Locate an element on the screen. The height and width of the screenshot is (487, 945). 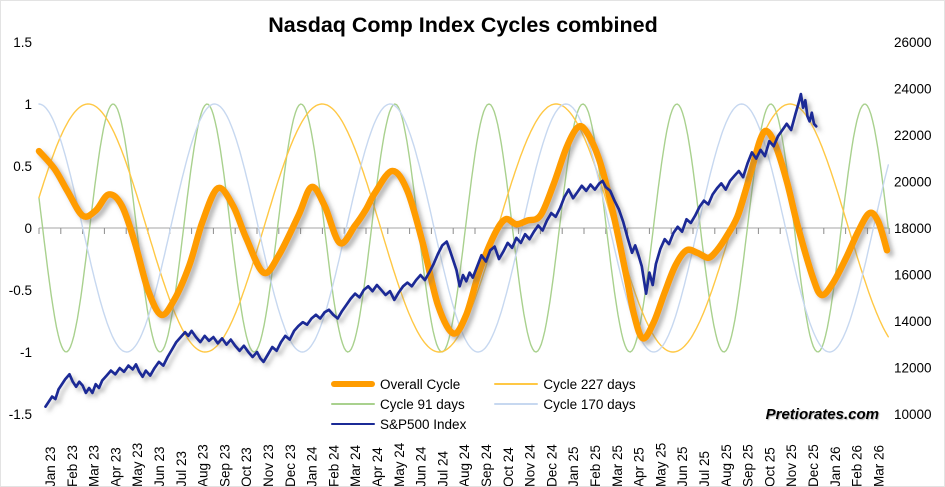
right-axis-label: 10000 is located at coordinates (913, 414).